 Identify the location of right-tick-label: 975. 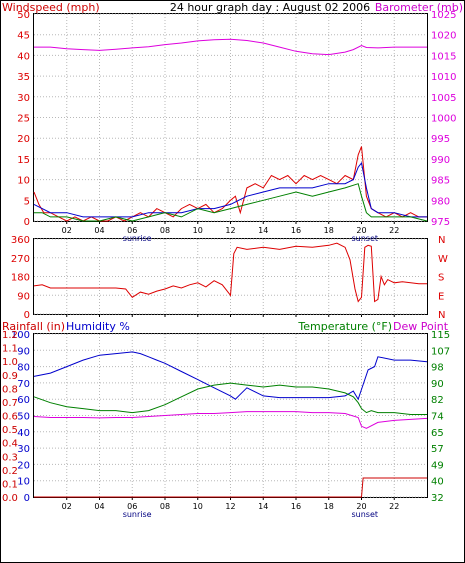
(440, 222).